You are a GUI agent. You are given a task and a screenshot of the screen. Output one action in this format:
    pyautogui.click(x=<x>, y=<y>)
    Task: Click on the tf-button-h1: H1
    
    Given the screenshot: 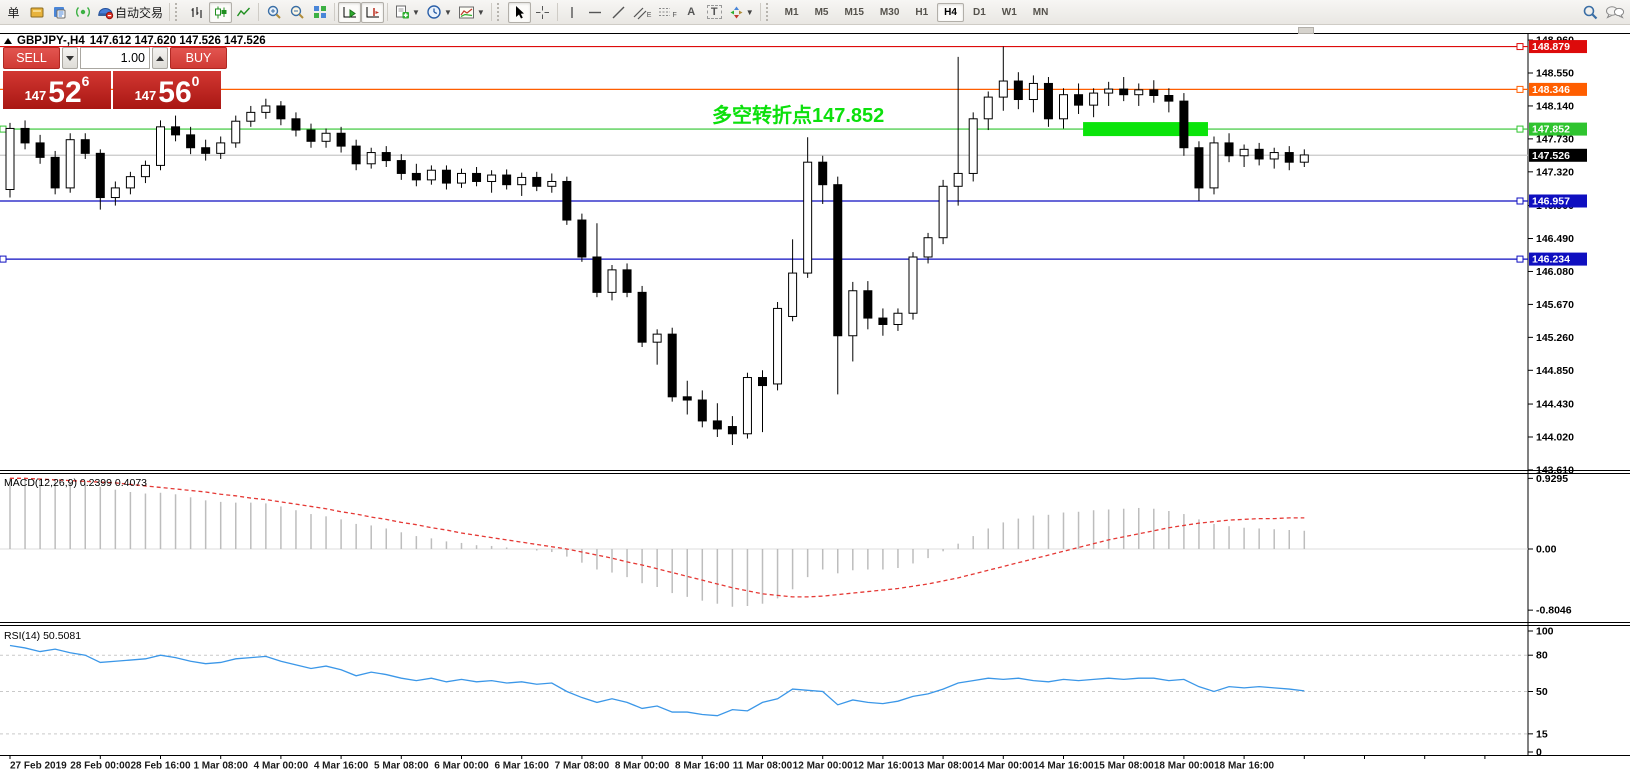 What is the action you would take?
    pyautogui.click(x=922, y=12)
    